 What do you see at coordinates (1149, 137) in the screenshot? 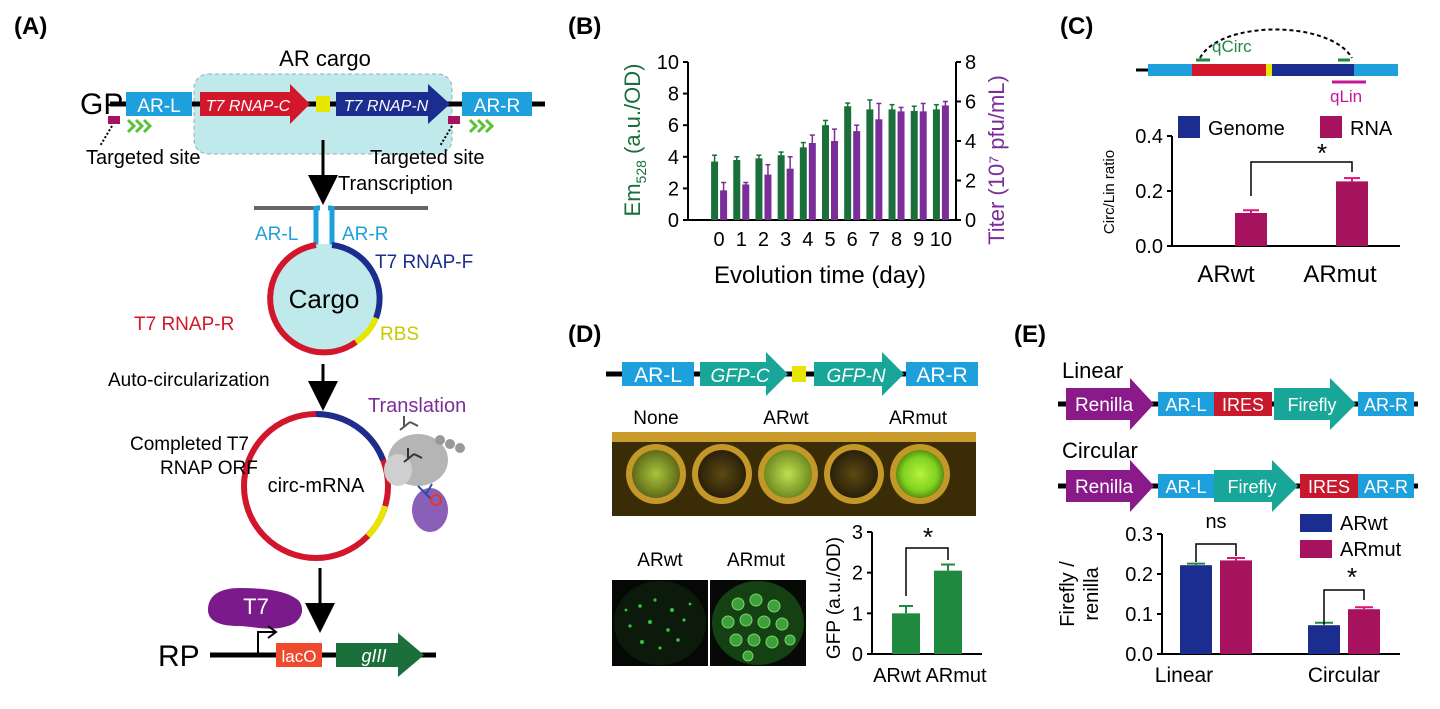
I see `c-tick-label: 0.4` at bounding box center [1149, 137].